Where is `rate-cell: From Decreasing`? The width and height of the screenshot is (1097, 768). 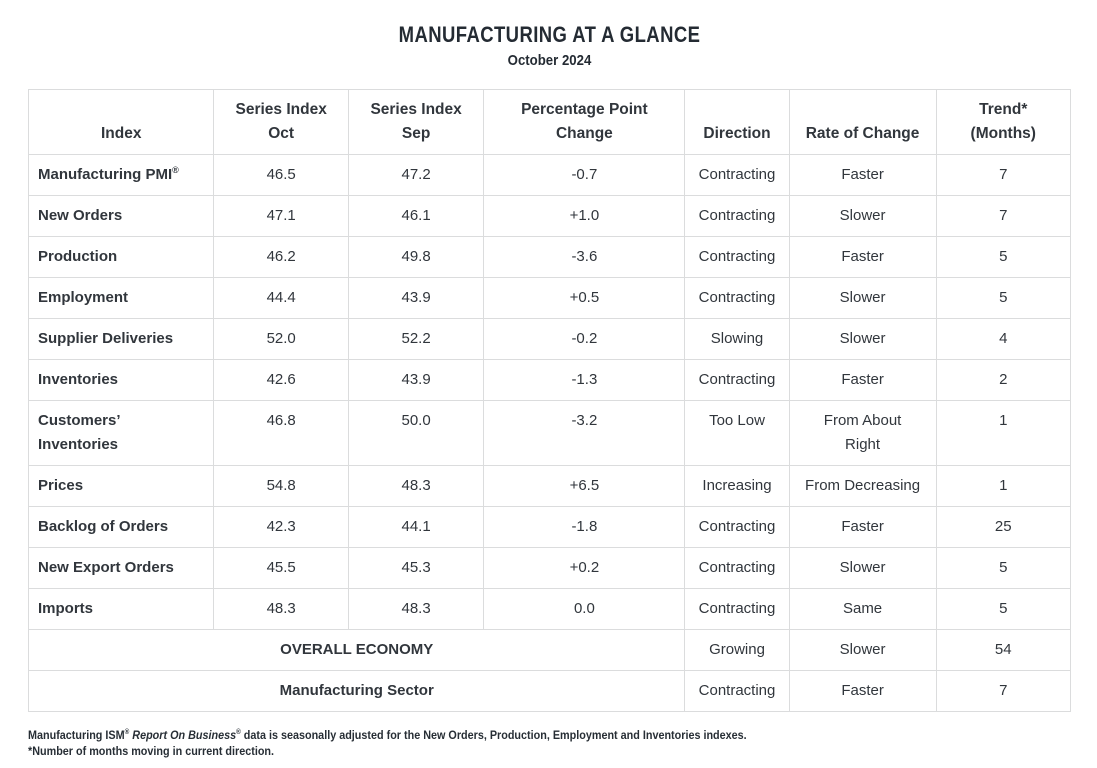
rate-cell: From Decreasing is located at coordinates (862, 486).